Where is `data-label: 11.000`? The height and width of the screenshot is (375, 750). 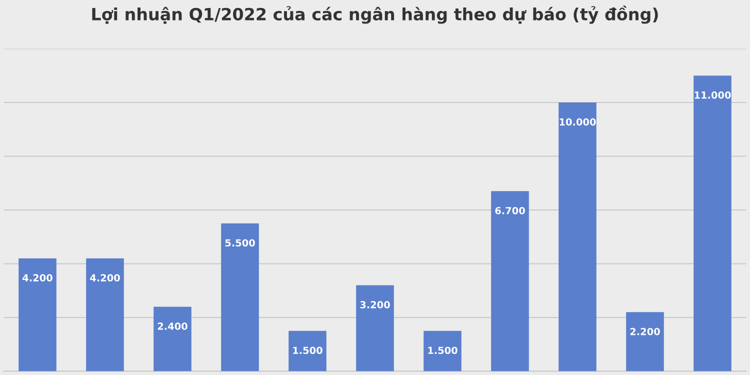
data-label: 11.000 is located at coordinates (712, 95).